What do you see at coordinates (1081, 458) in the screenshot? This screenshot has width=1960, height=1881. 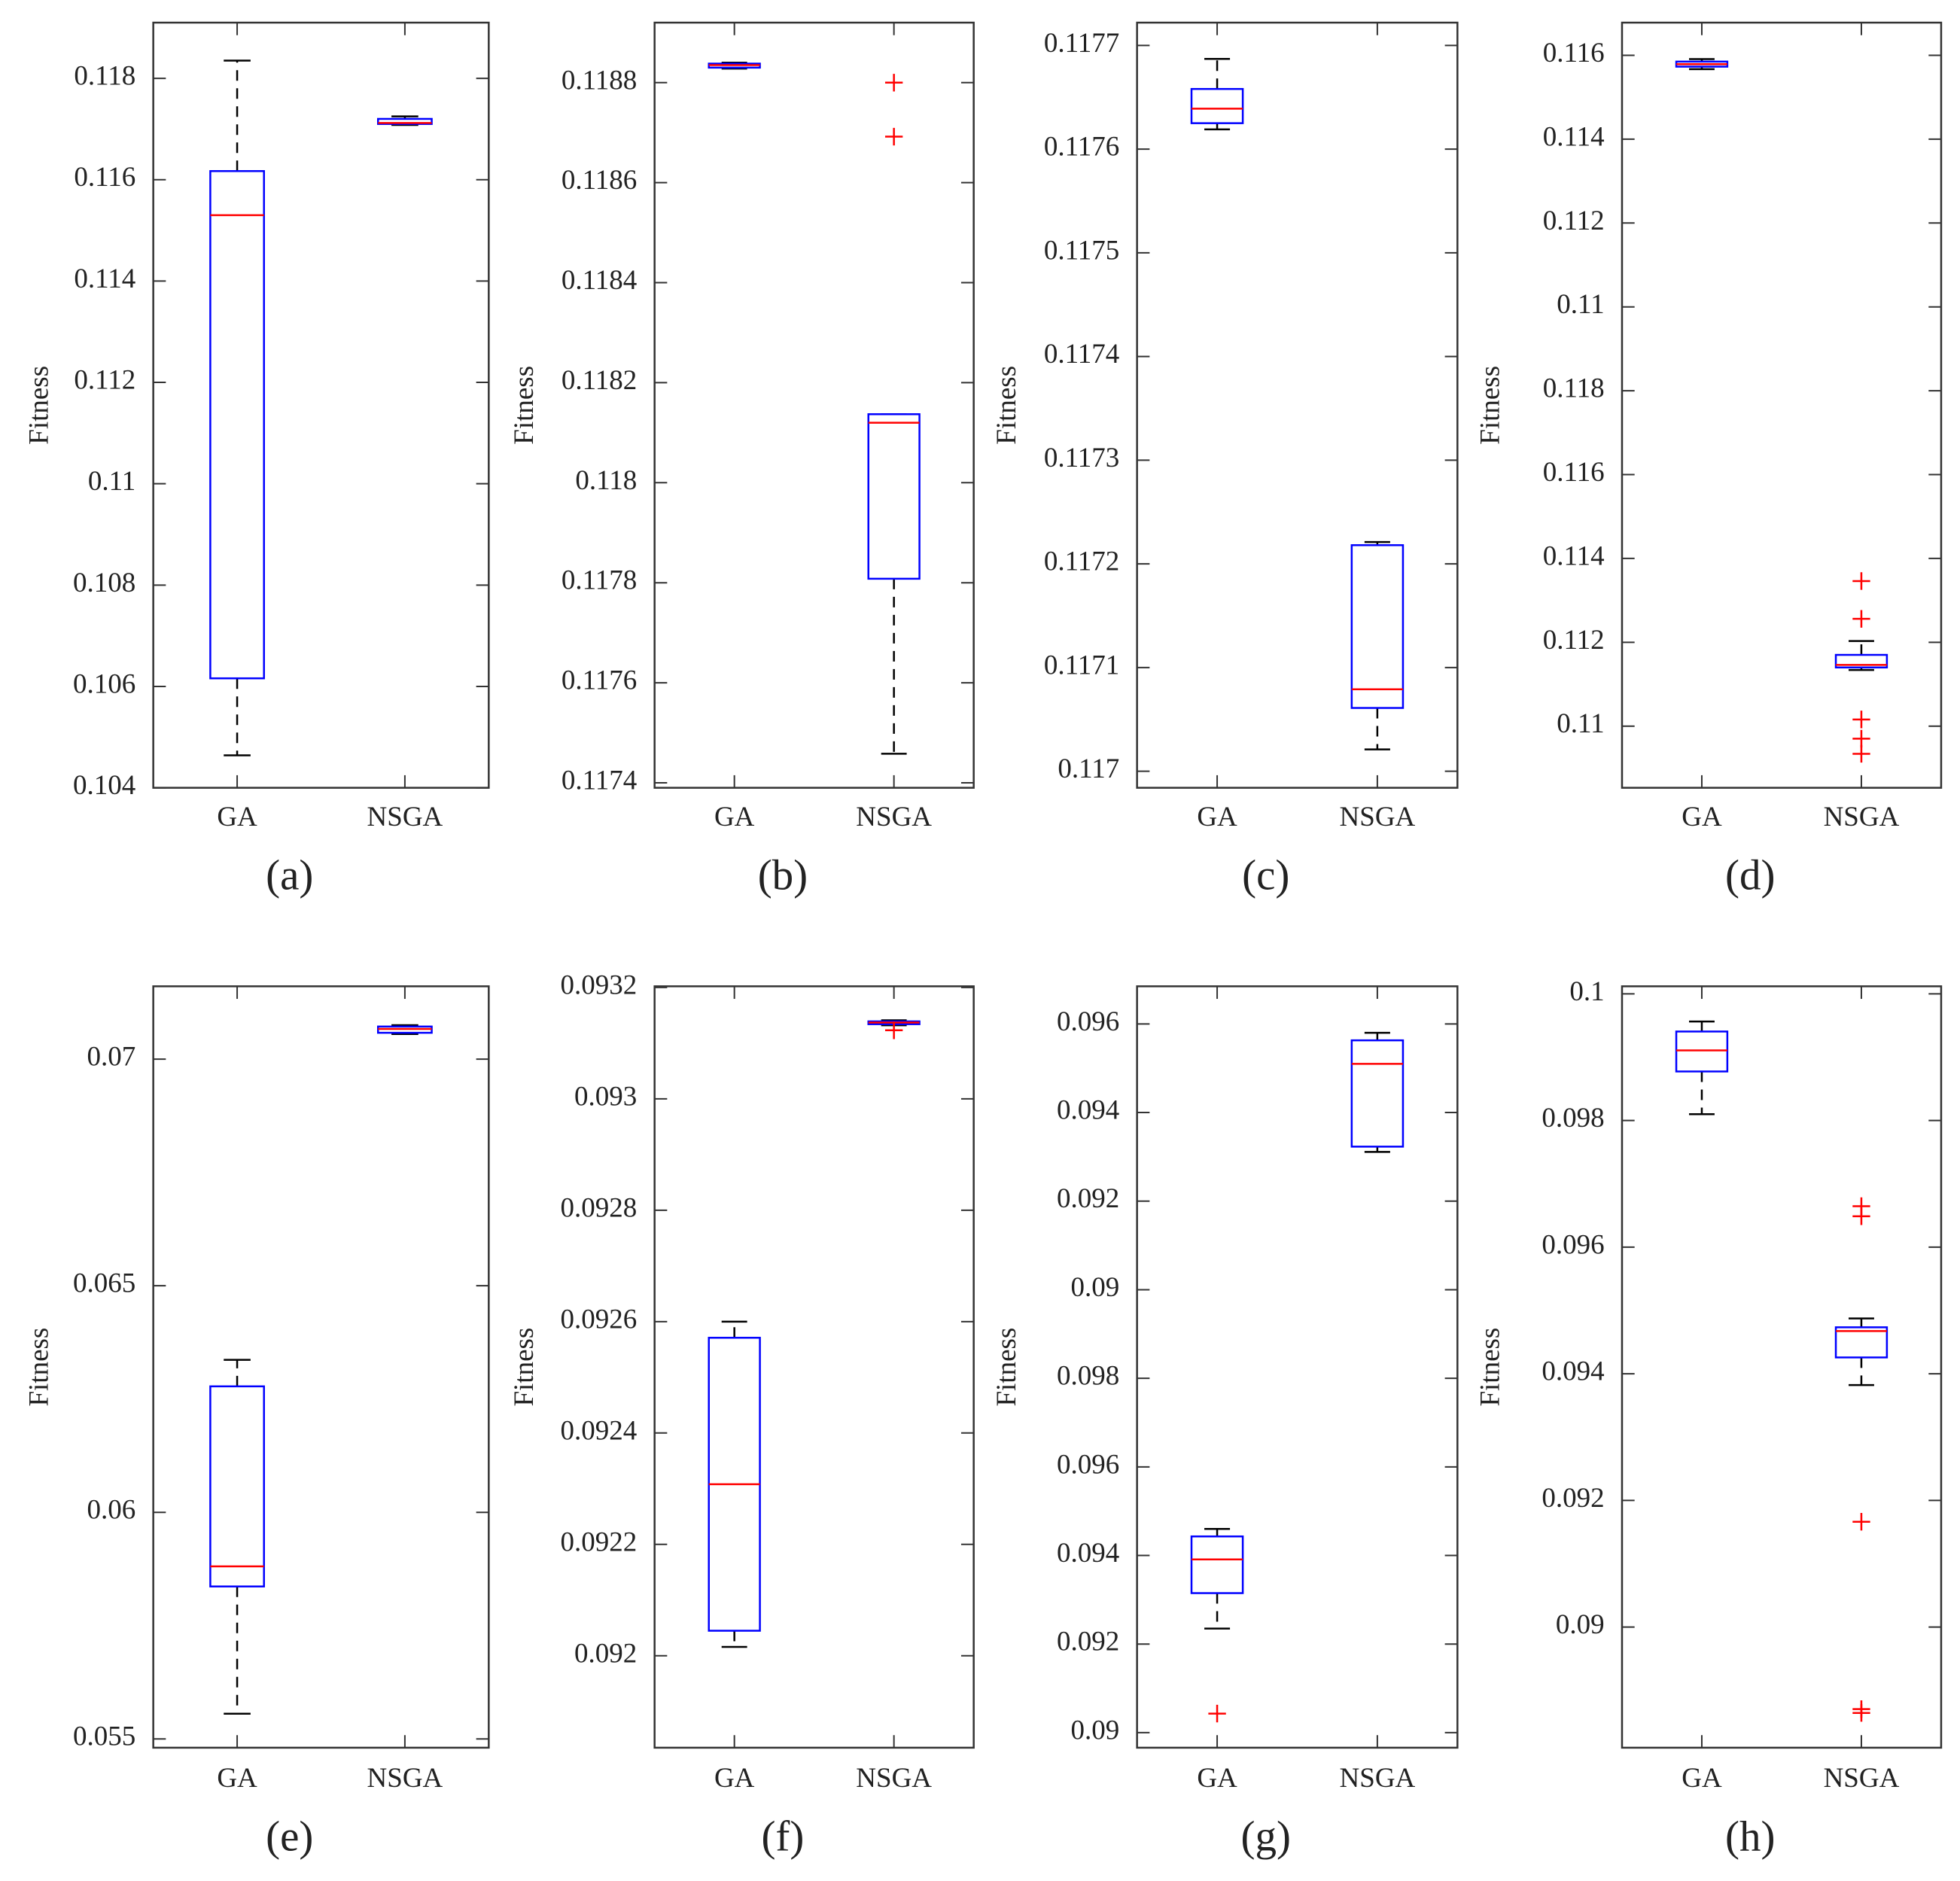 I see `y-tick-label: 0.1173` at bounding box center [1081, 458].